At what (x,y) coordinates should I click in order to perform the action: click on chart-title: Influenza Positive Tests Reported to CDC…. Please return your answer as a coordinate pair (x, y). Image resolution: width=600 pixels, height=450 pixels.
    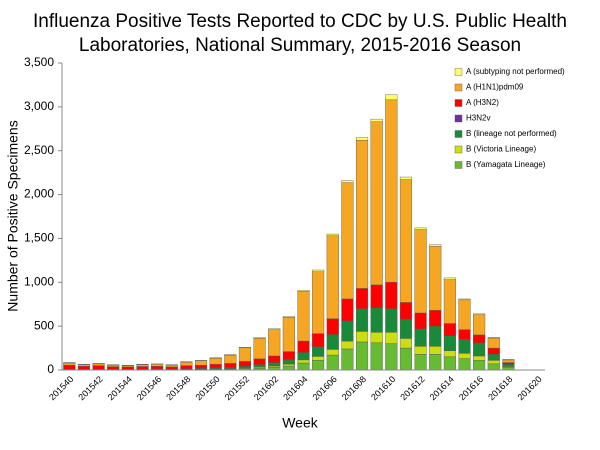
    Looking at the image, I should click on (300, 21).